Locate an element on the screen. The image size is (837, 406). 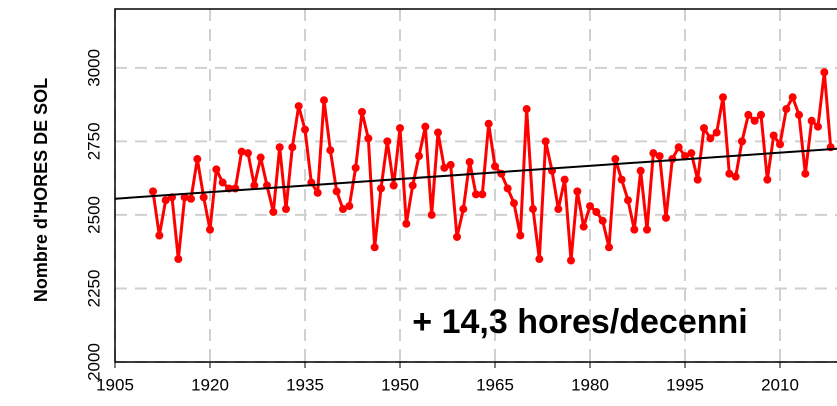
trend-line is located at coordinates (475, 173).